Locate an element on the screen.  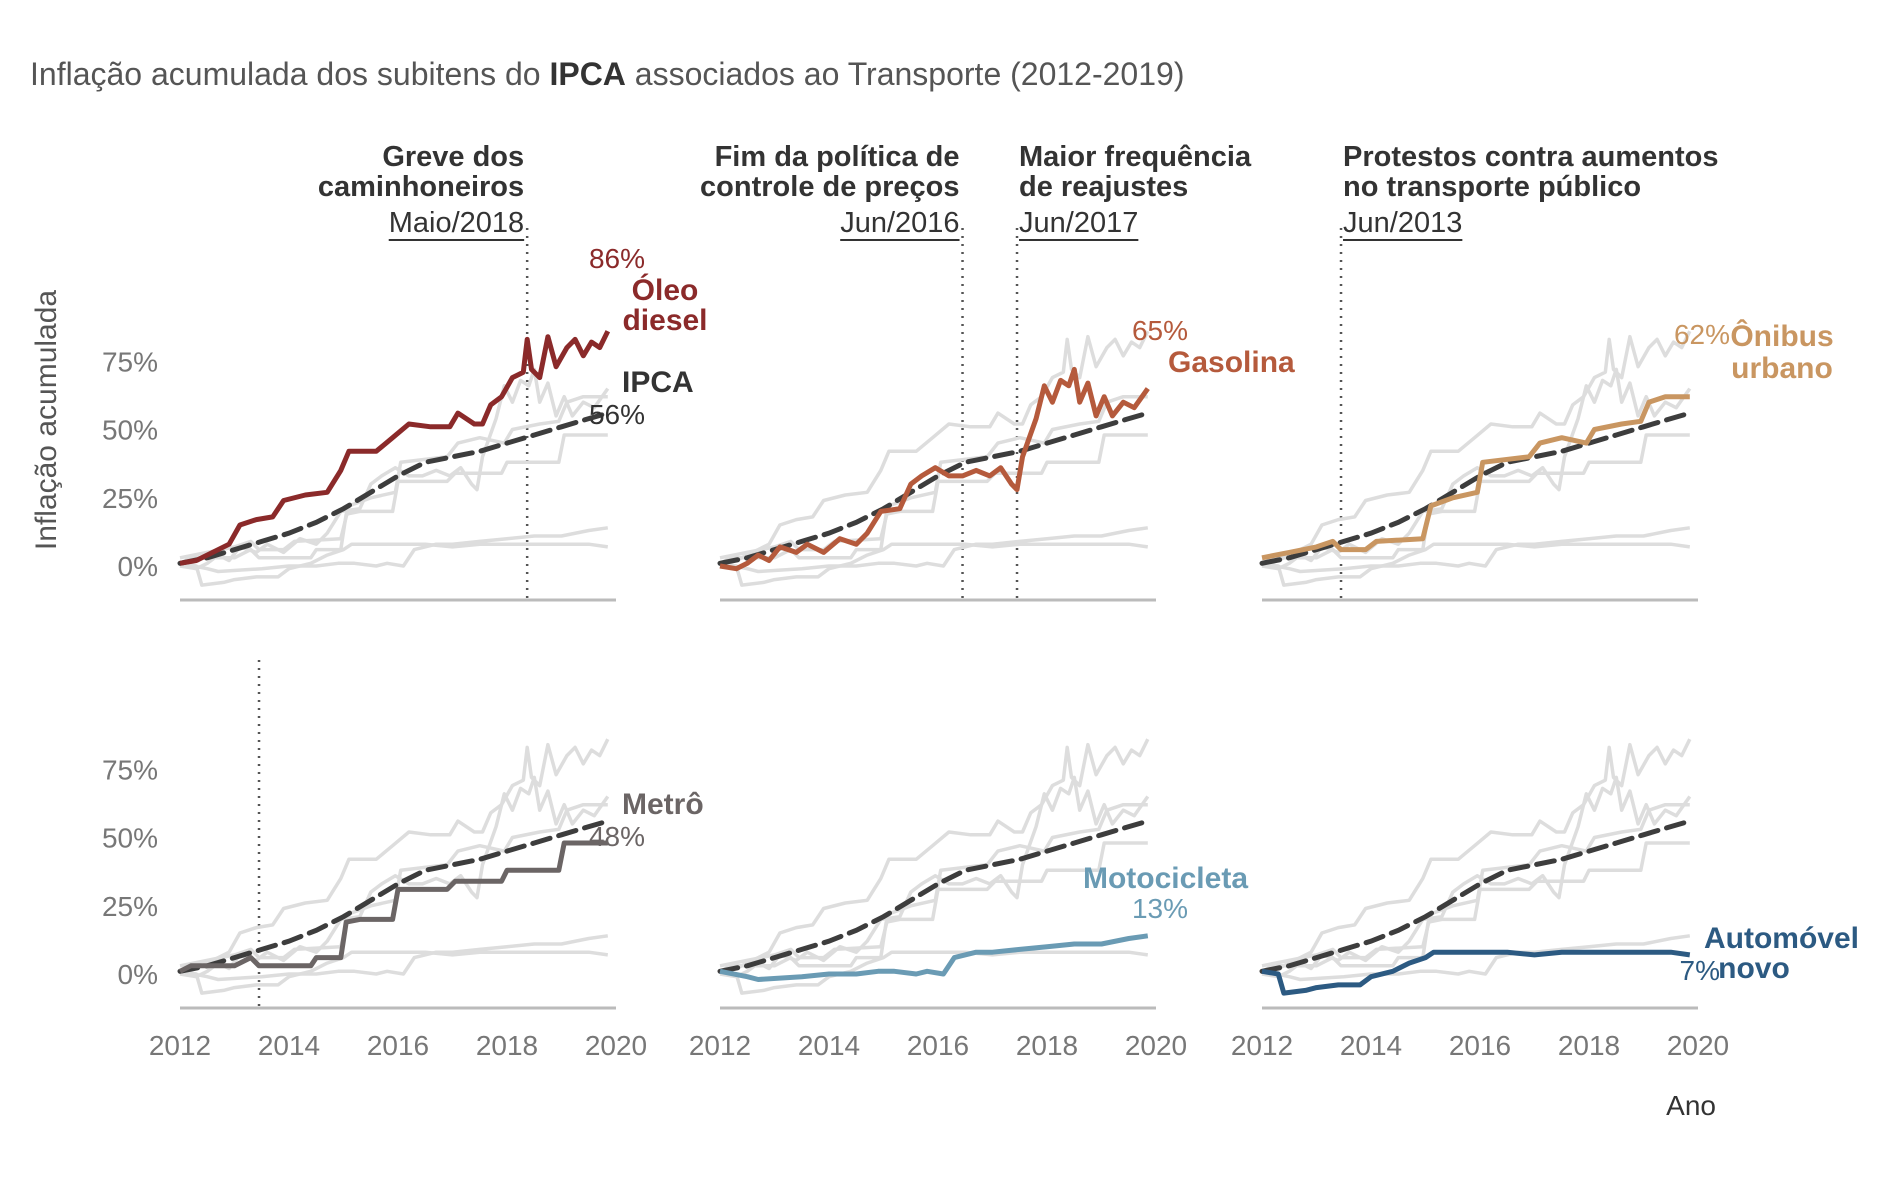
annotation-date: Jun/2013 is located at coordinates (1402, 223).